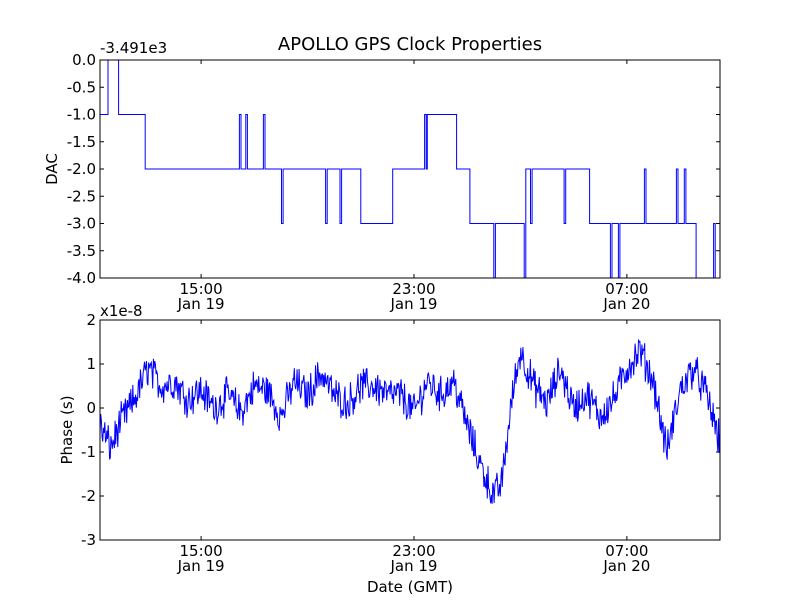  What do you see at coordinates (81, 251) in the screenshot?
I see `dac-y-tick-label: -3.5` at bounding box center [81, 251].